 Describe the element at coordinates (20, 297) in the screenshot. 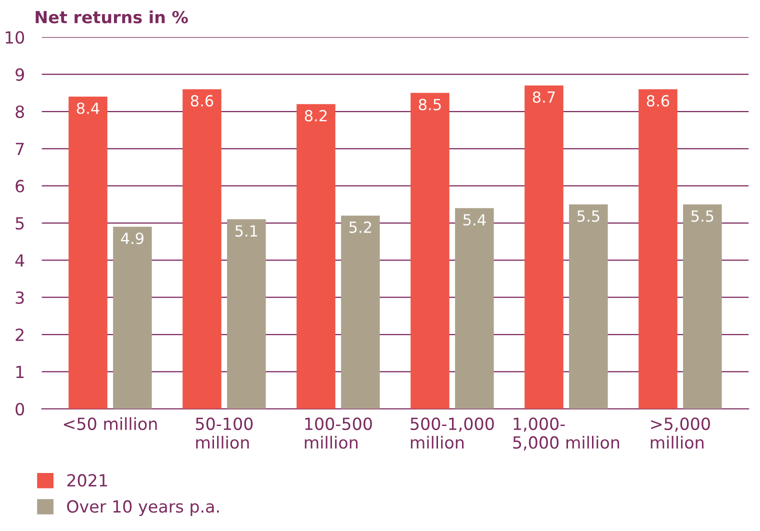

I see `y-tick-label: 3` at that location.